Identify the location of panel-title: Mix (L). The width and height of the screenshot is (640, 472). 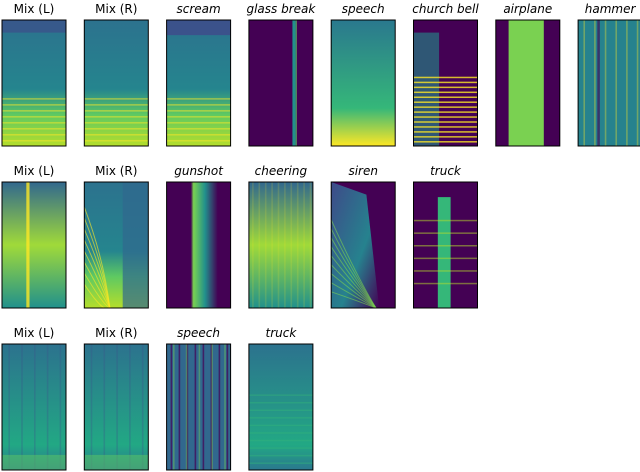
(34, 333).